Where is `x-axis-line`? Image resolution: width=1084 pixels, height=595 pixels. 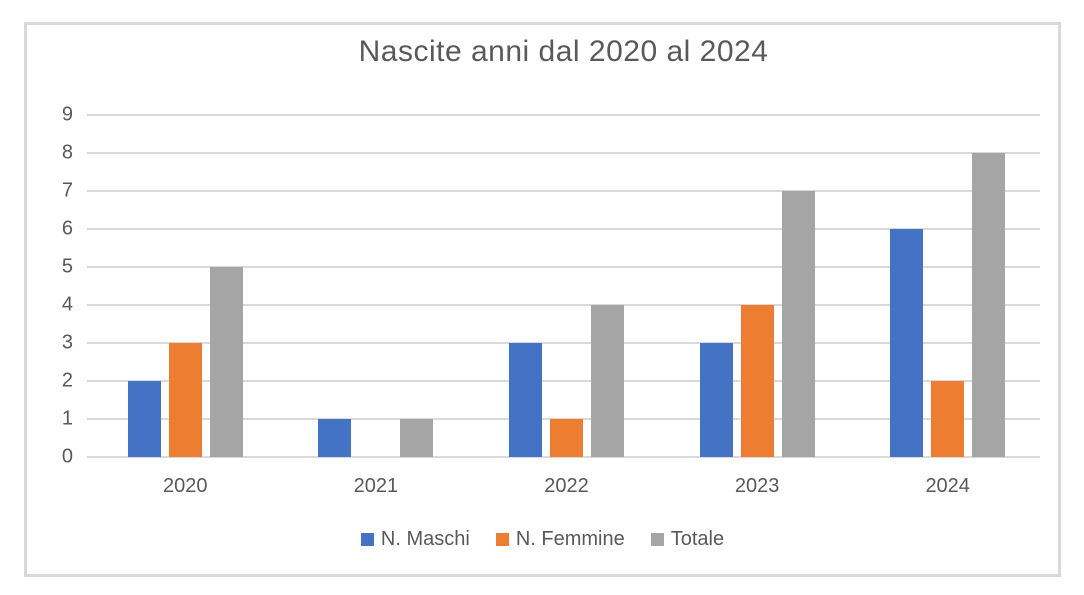
x-axis-line is located at coordinates (563, 457).